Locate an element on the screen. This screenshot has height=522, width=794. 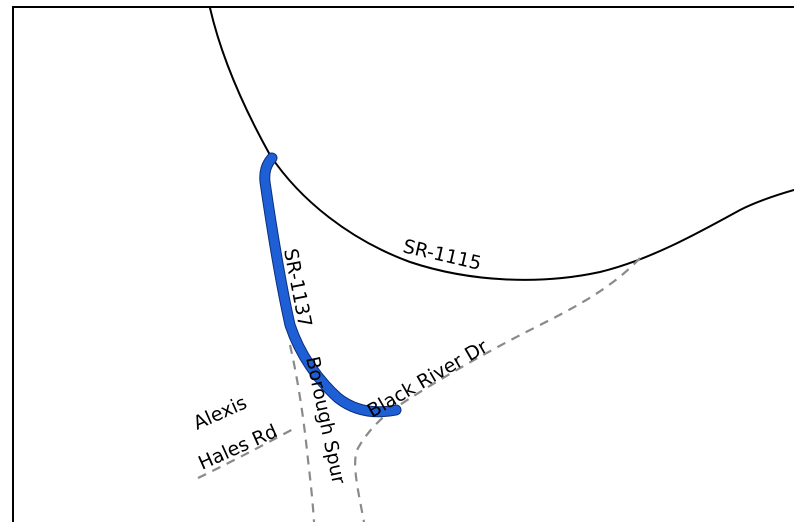
route-highlight is located at coordinates (330, 285).